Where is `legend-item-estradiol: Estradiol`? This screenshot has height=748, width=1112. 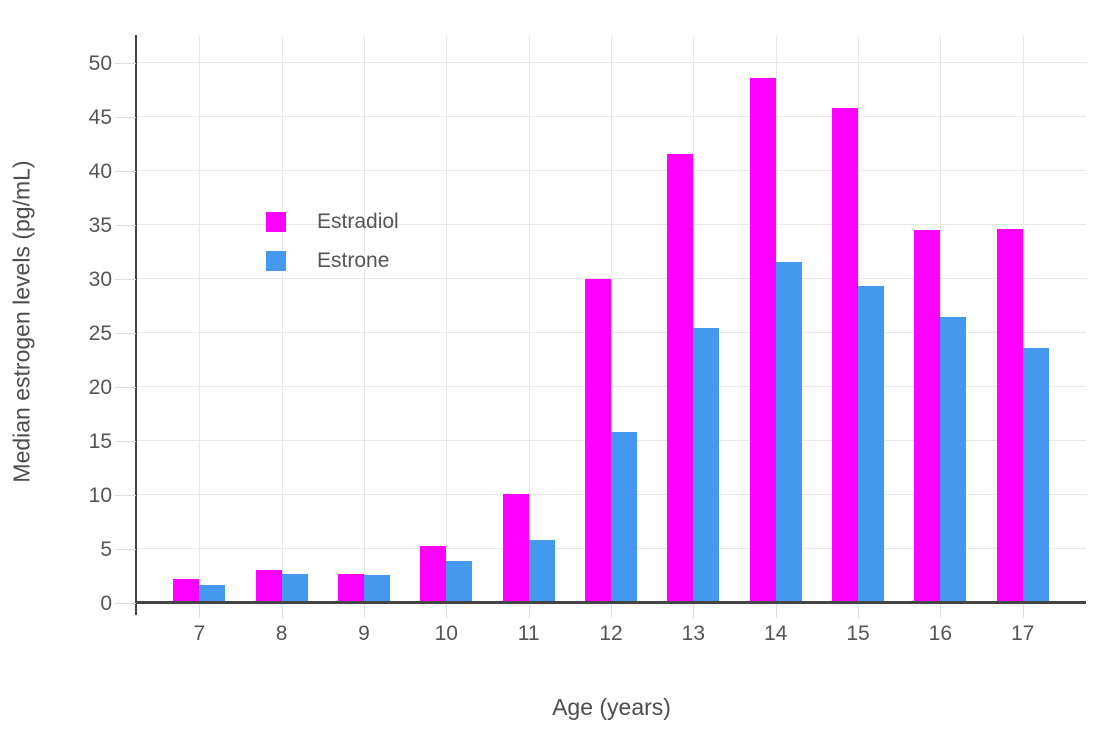
legend-item-estradiol: Estradiol is located at coordinates (332, 221).